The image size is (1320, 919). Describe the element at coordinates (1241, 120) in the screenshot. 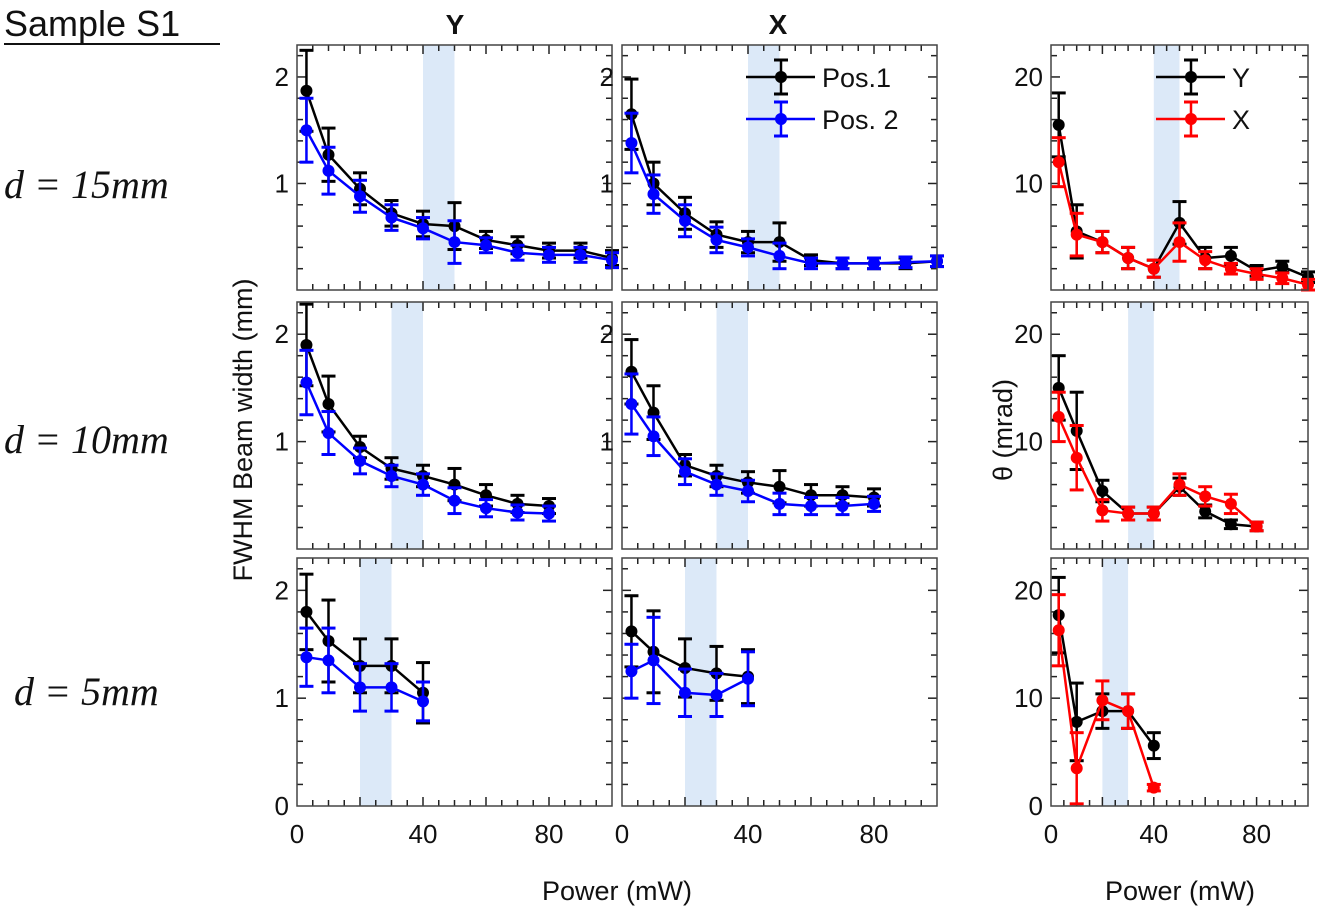

I see `legend-label: X` at that location.